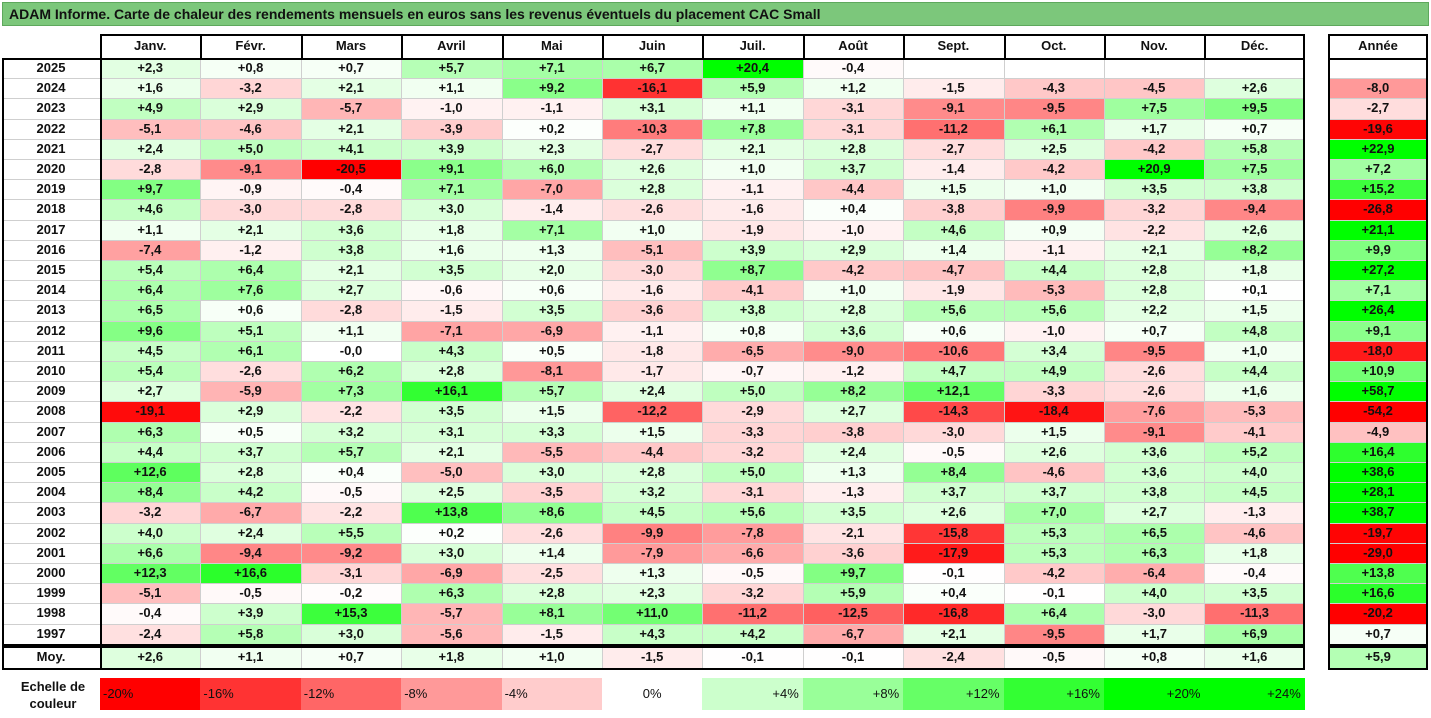 The image size is (1431, 718). I want to click on year-label: 2018, so click(51, 209).